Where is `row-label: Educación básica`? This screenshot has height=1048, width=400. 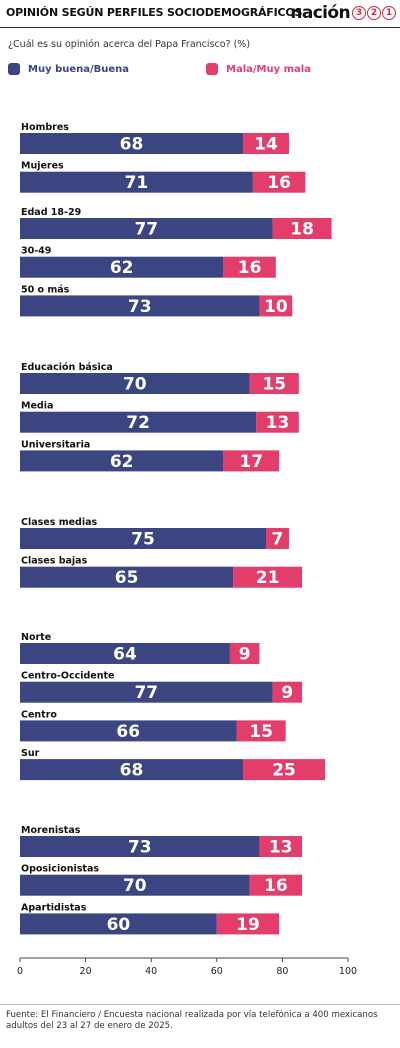
row-label: Educación básica is located at coordinates (67, 367).